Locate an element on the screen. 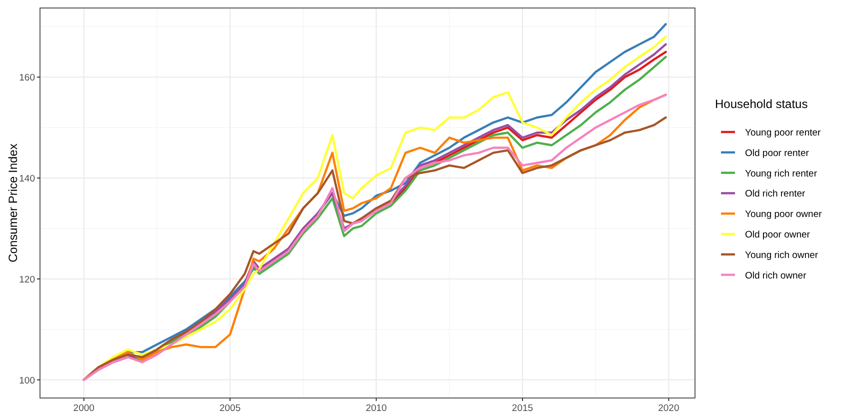  y-tick-label: 140 is located at coordinates (27, 179).